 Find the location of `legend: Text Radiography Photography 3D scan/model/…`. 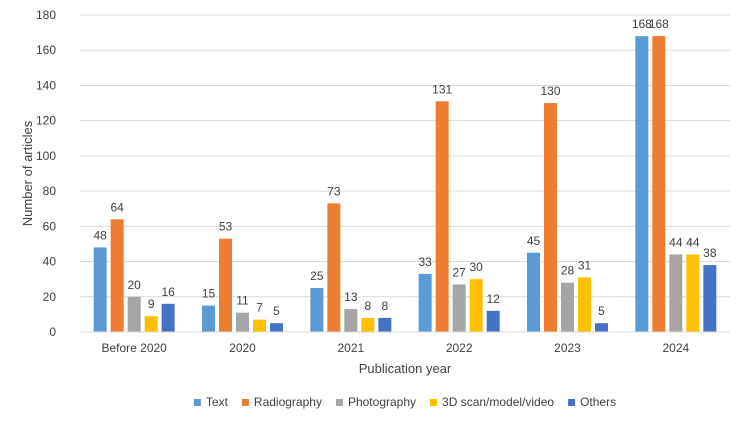

legend: Text Radiography Photography 3D scan/model/… is located at coordinates (404, 402).